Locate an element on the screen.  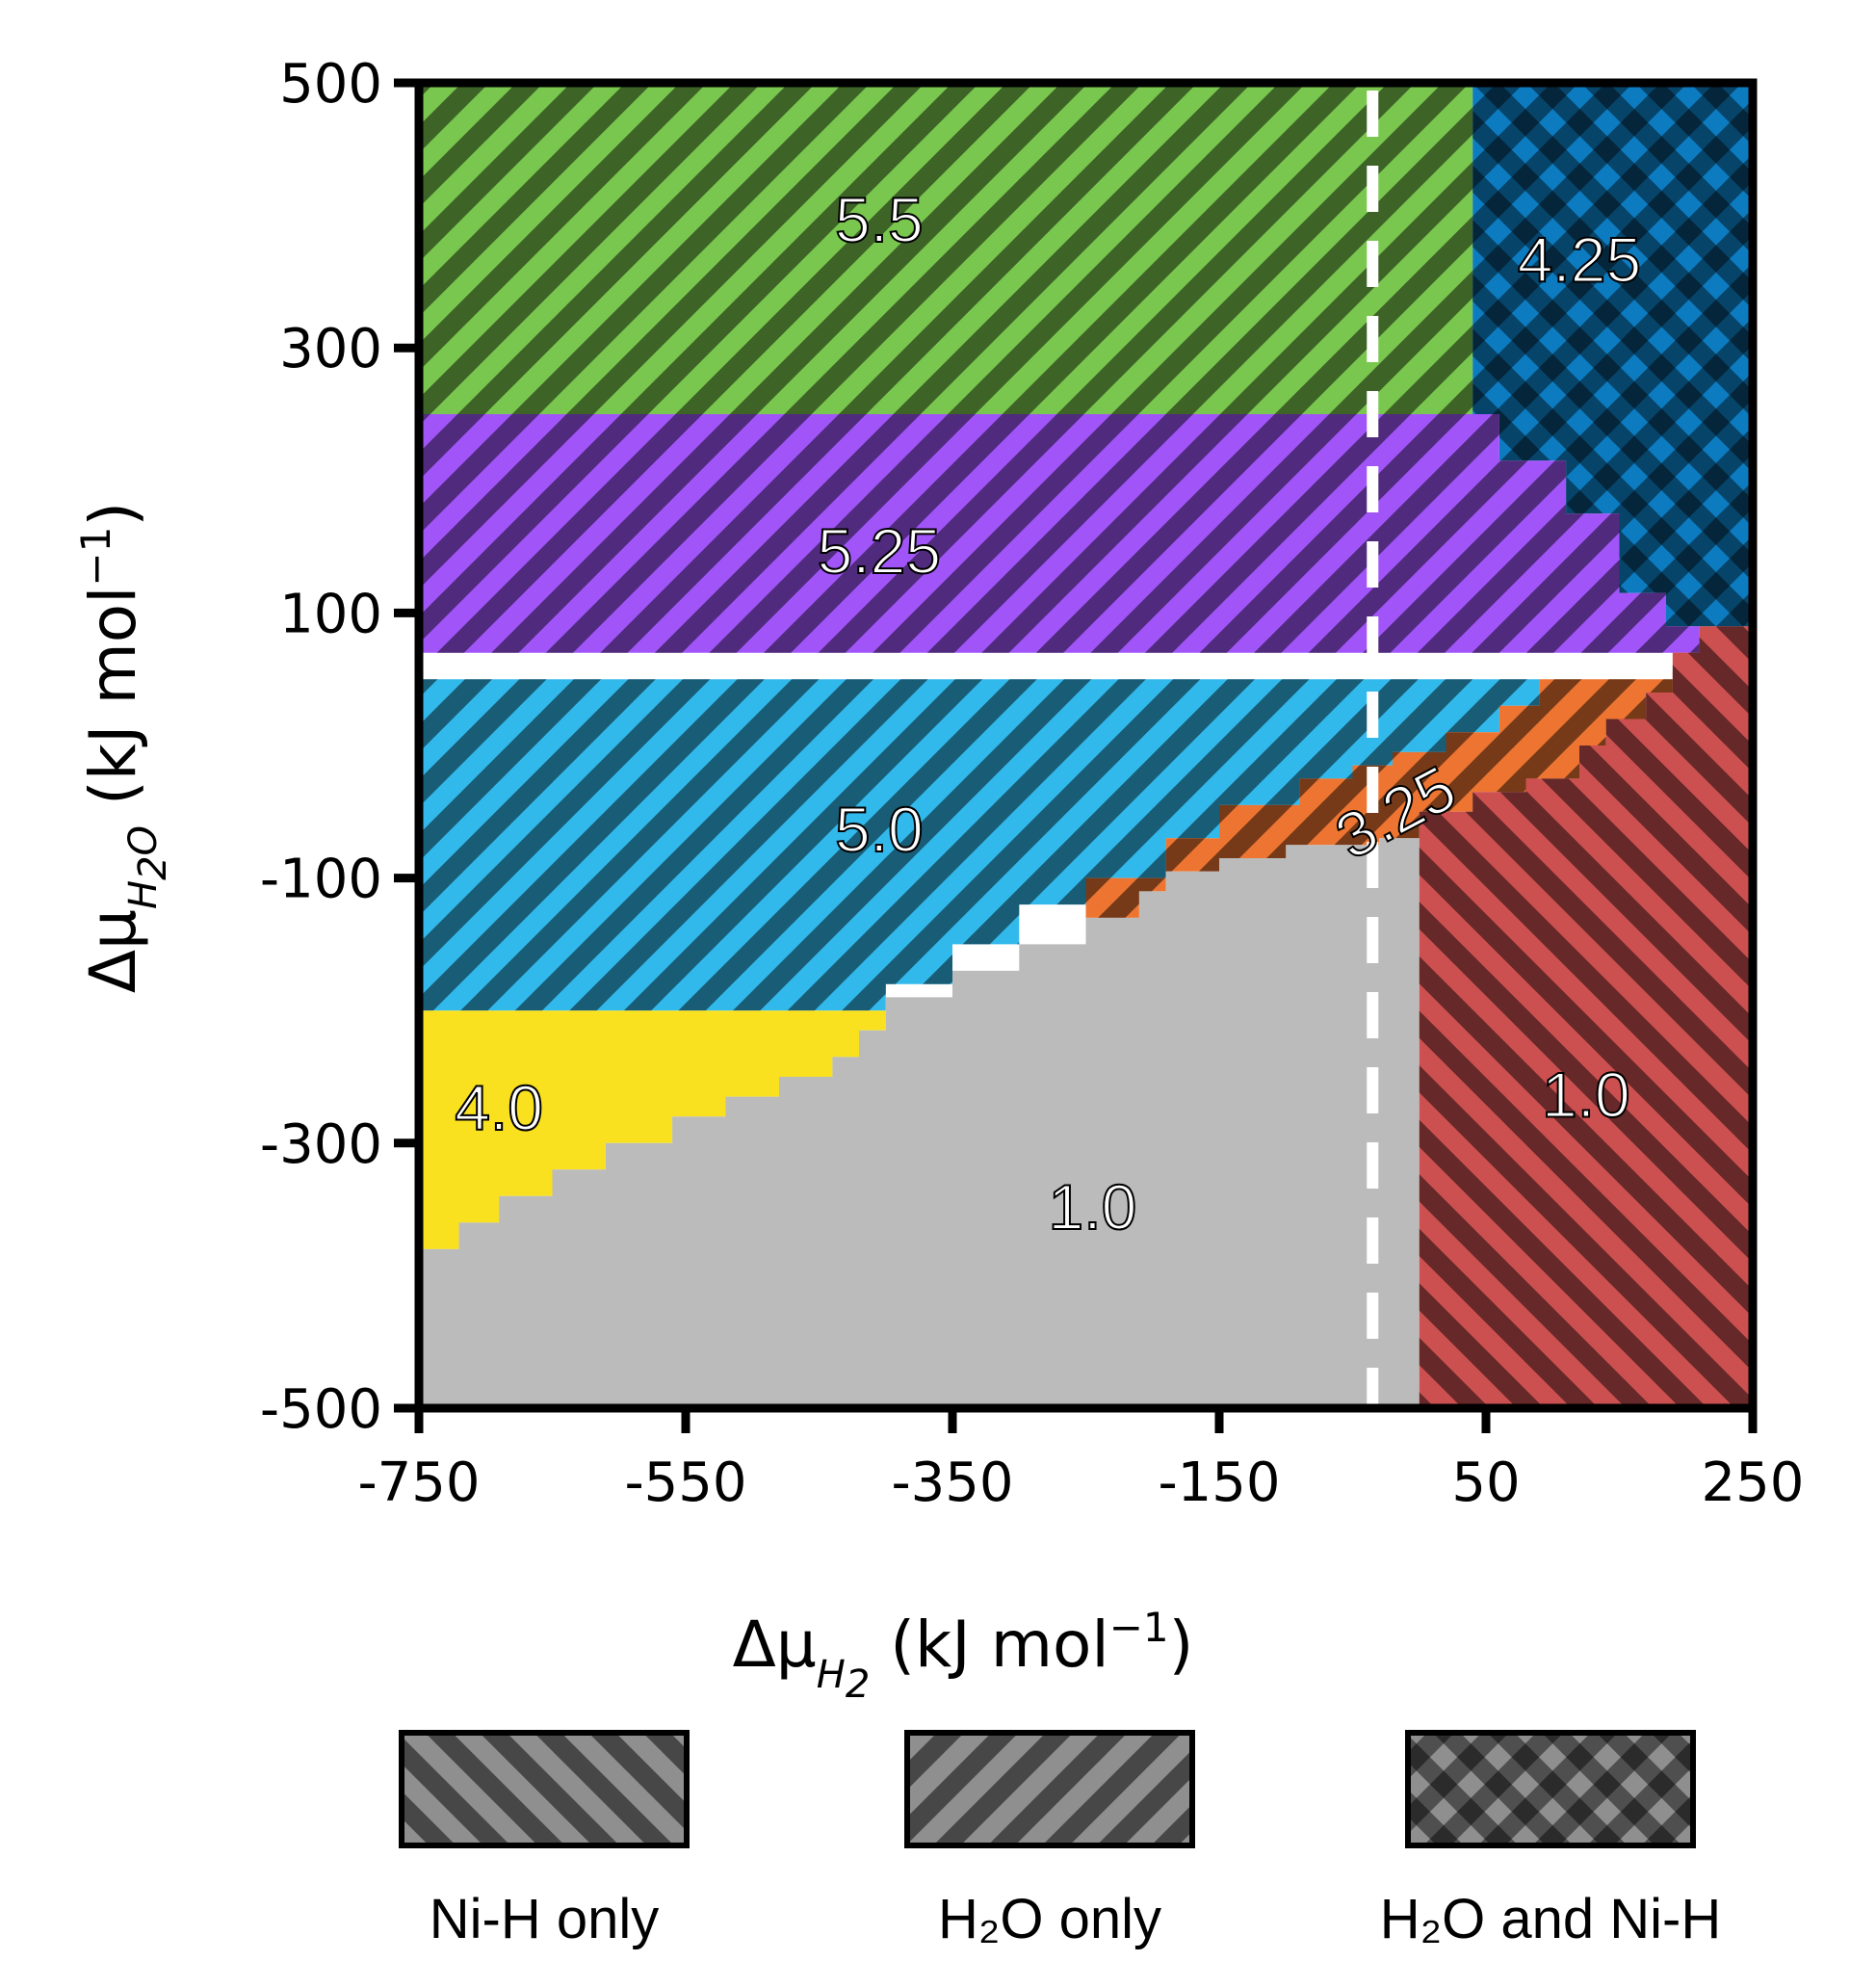
region-4-hatch is located at coordinates (1406, 785).